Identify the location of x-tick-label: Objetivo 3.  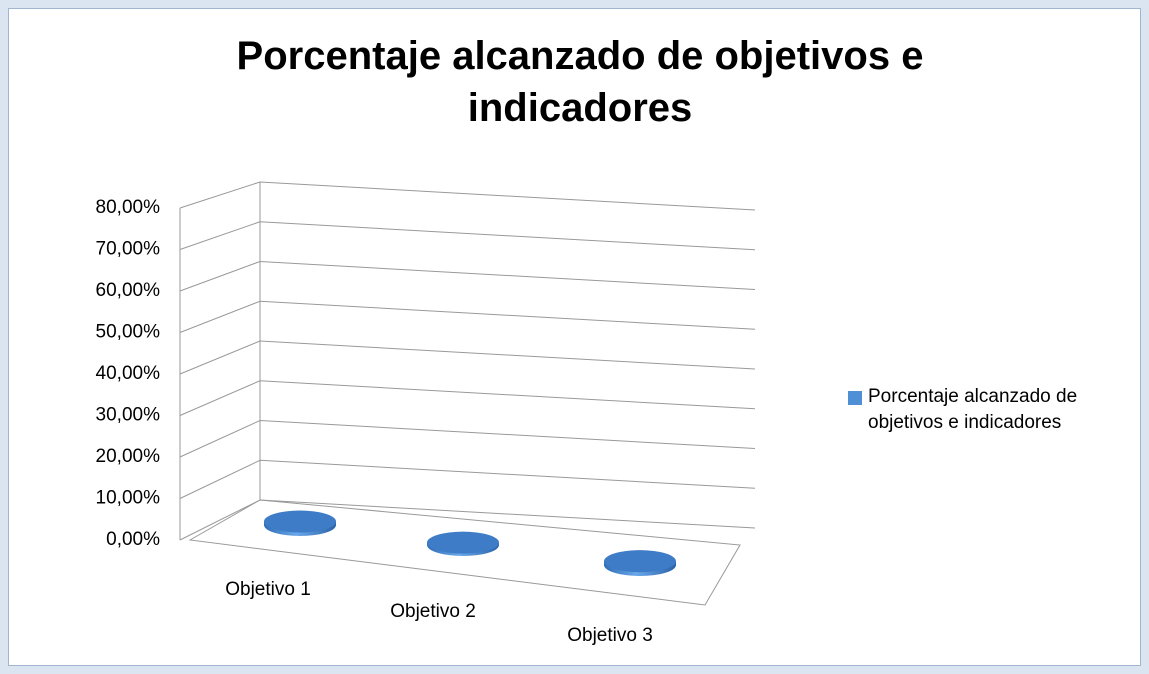
(610, 635).